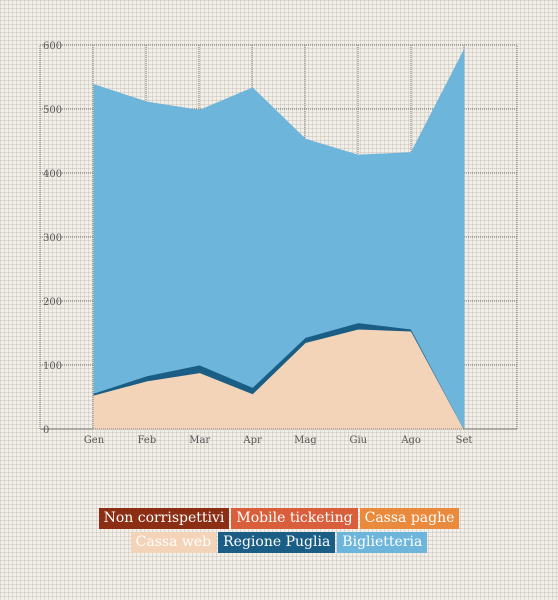 Image resolution: width=558 pixels, height=600 pixels. I want to click on y-tick-label: 500, so click(52, 110).